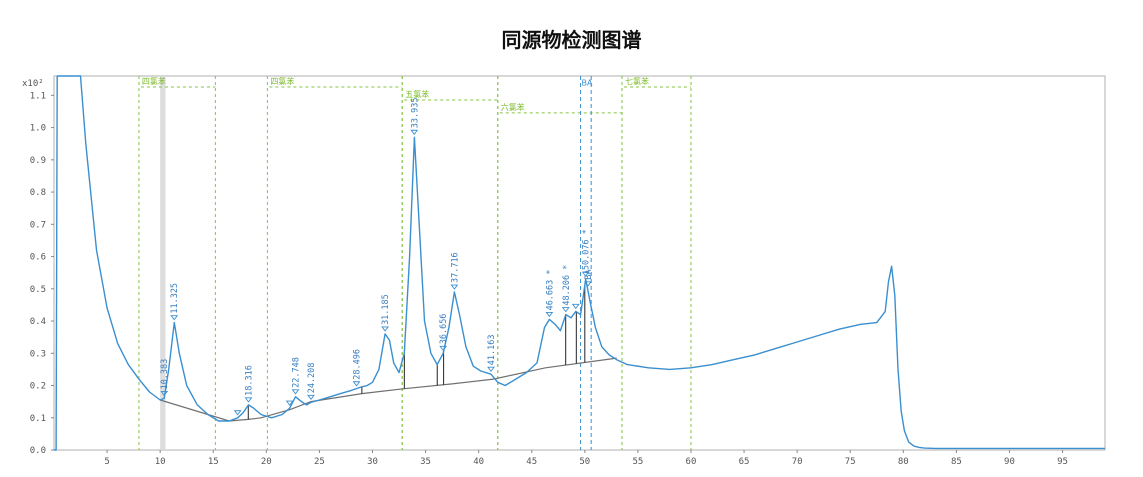  I want to click on y-tick-label: 1.0, so click(38, 129).